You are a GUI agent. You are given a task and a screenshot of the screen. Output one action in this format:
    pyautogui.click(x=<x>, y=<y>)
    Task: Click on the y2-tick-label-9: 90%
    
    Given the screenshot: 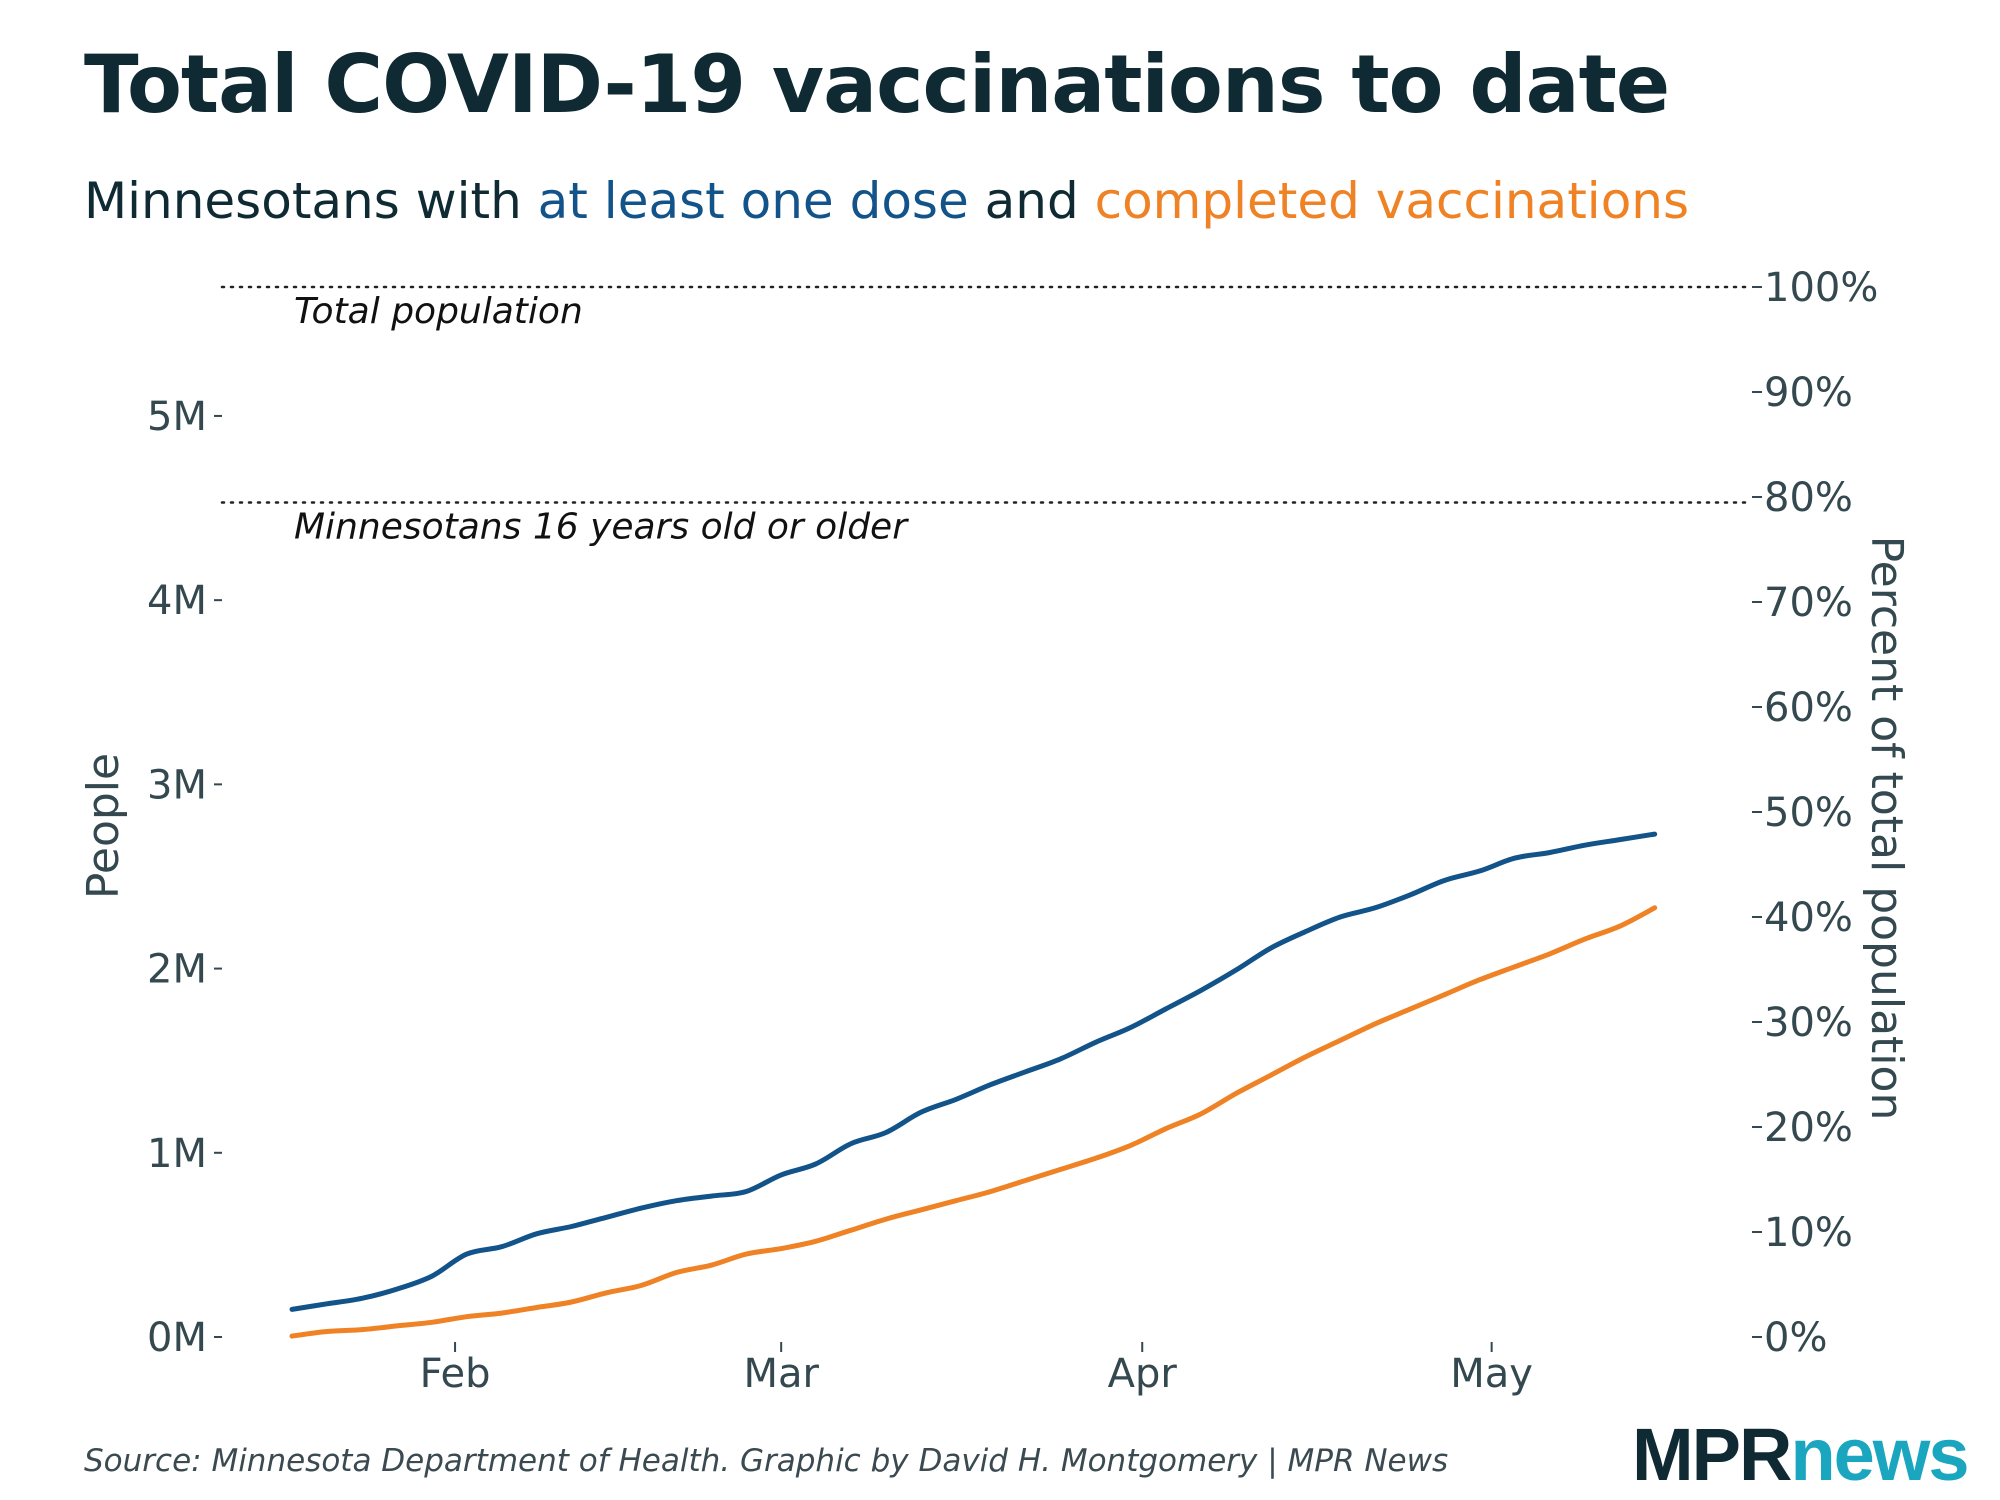 What is the action you would take?
    pyautogui.click(x=1808, y=393)
    